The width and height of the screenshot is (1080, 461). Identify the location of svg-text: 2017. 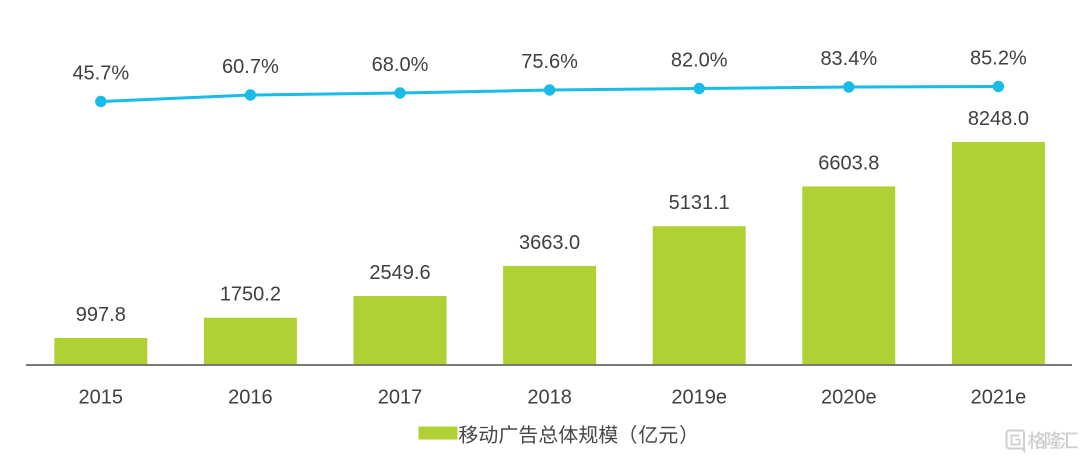
(400, 398).